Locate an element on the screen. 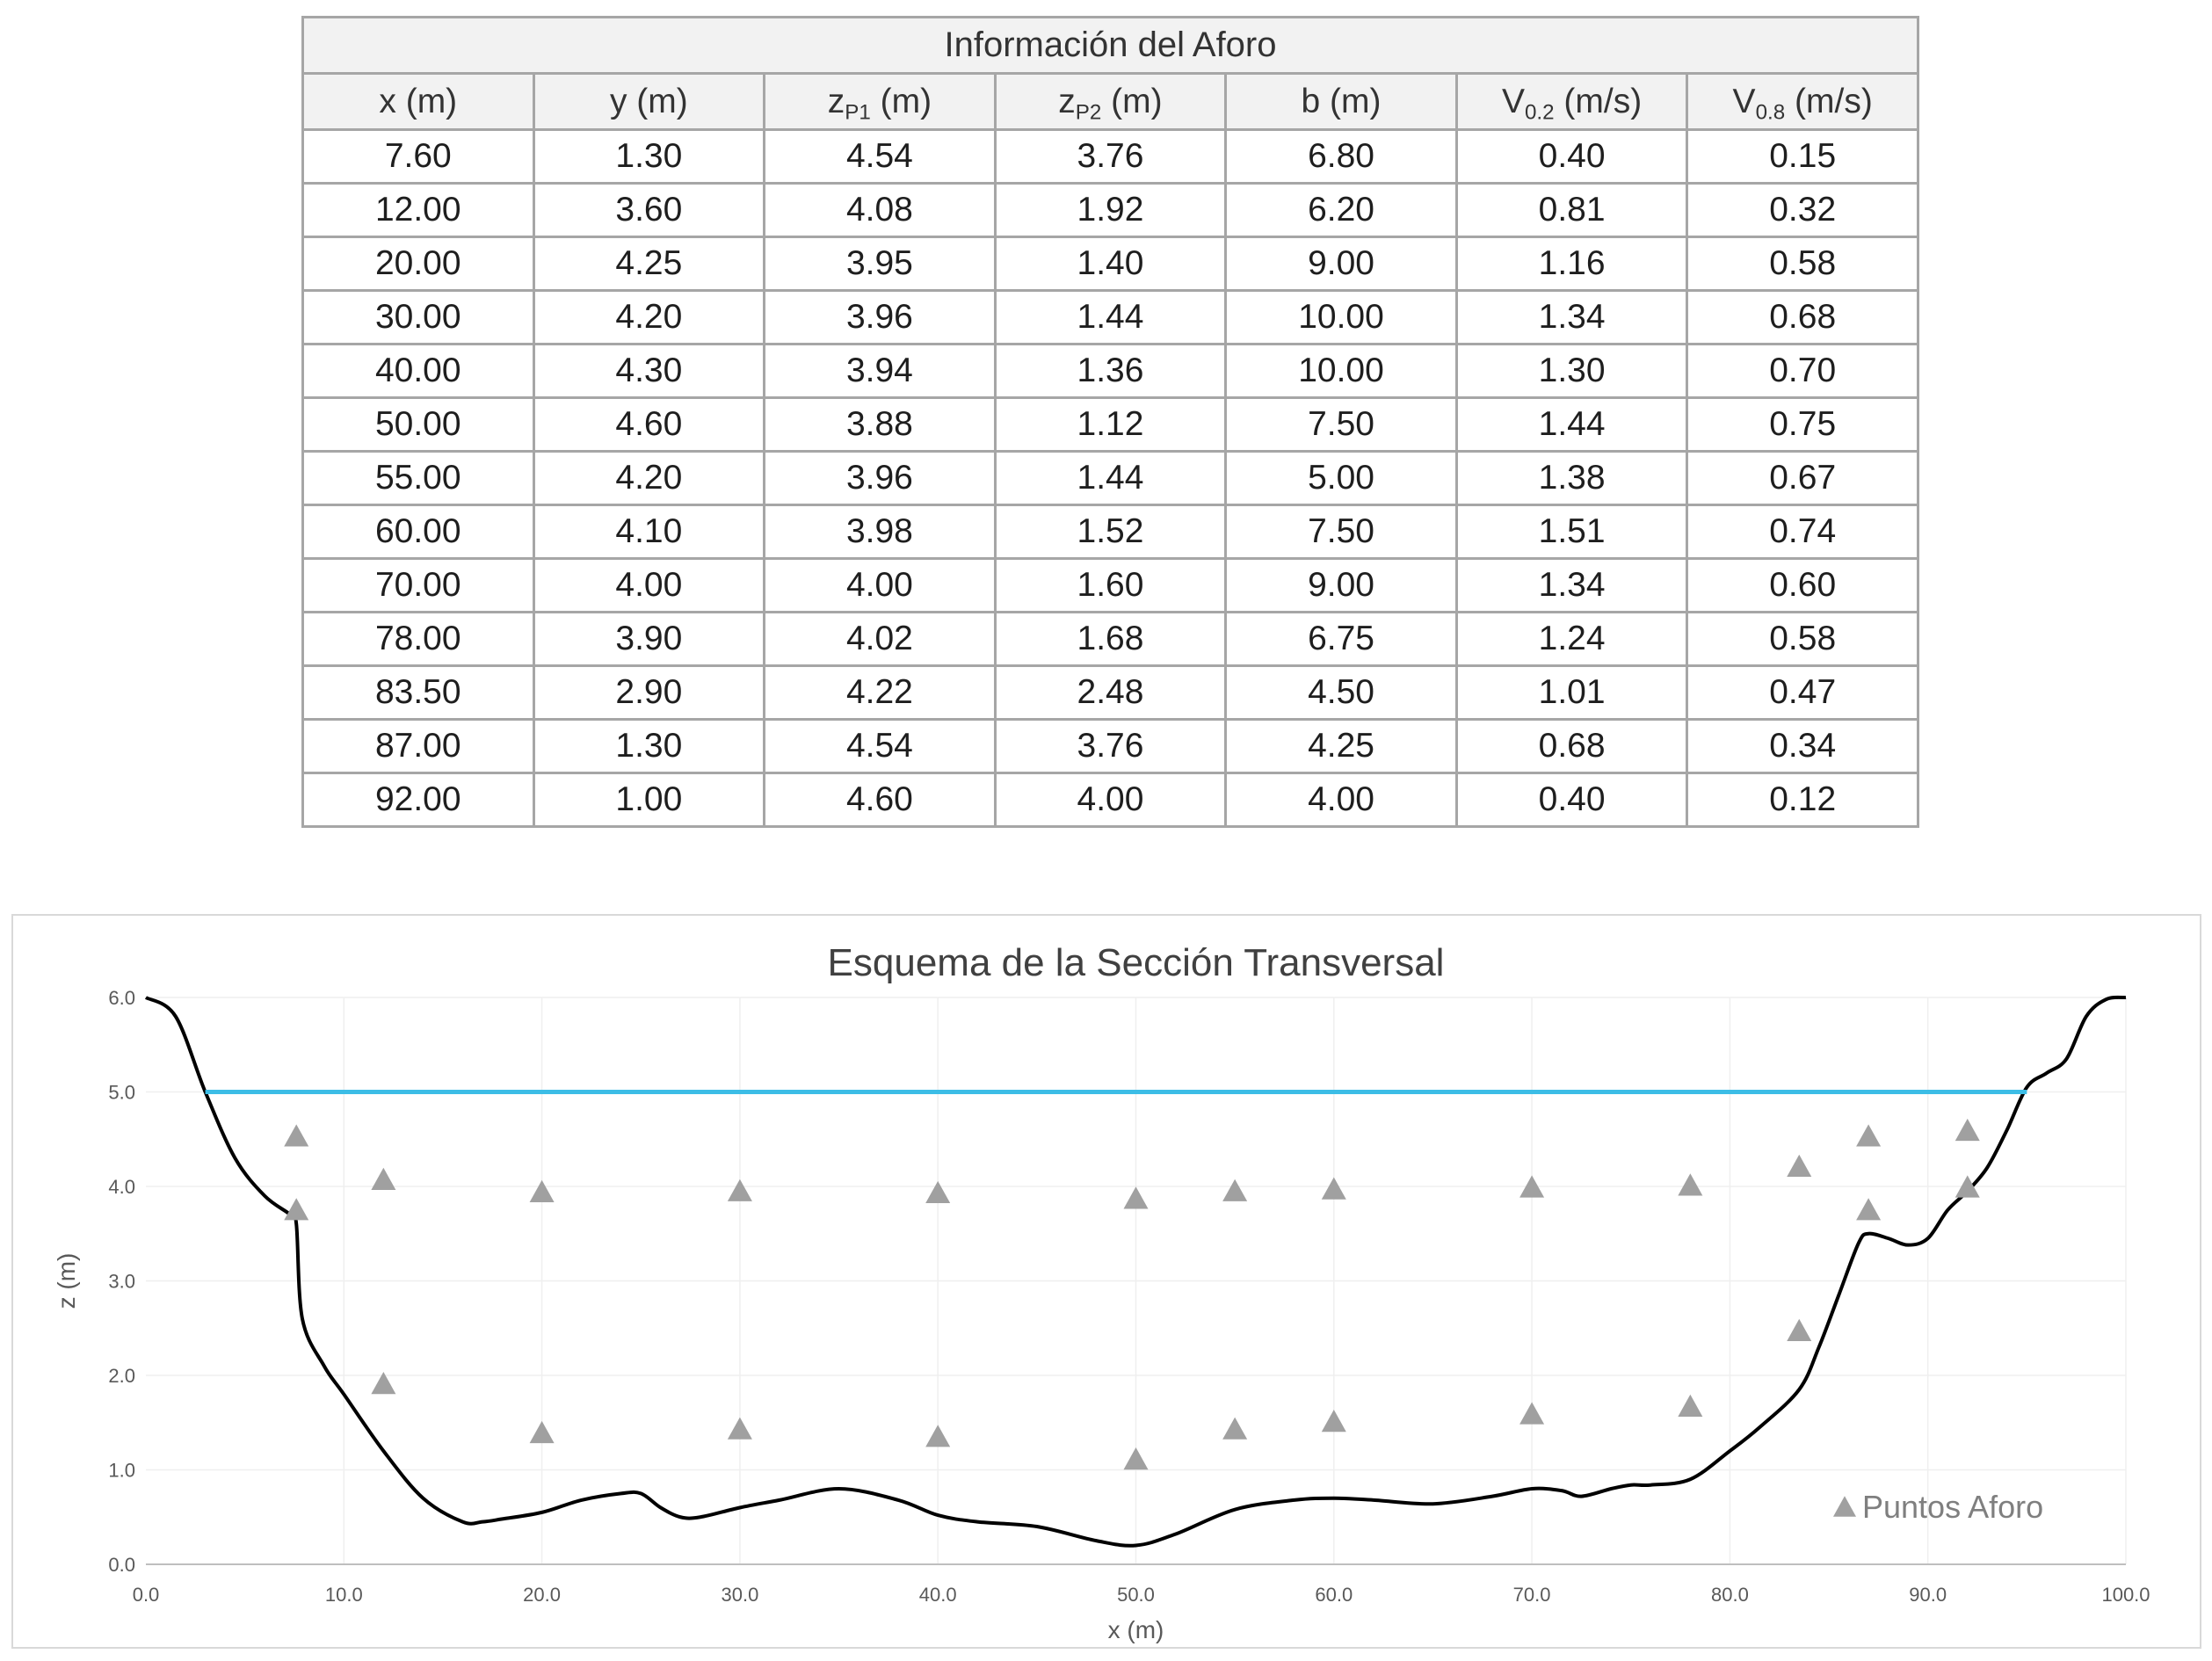  table-cell: 10.00 is located at coordinates (1341, 371).